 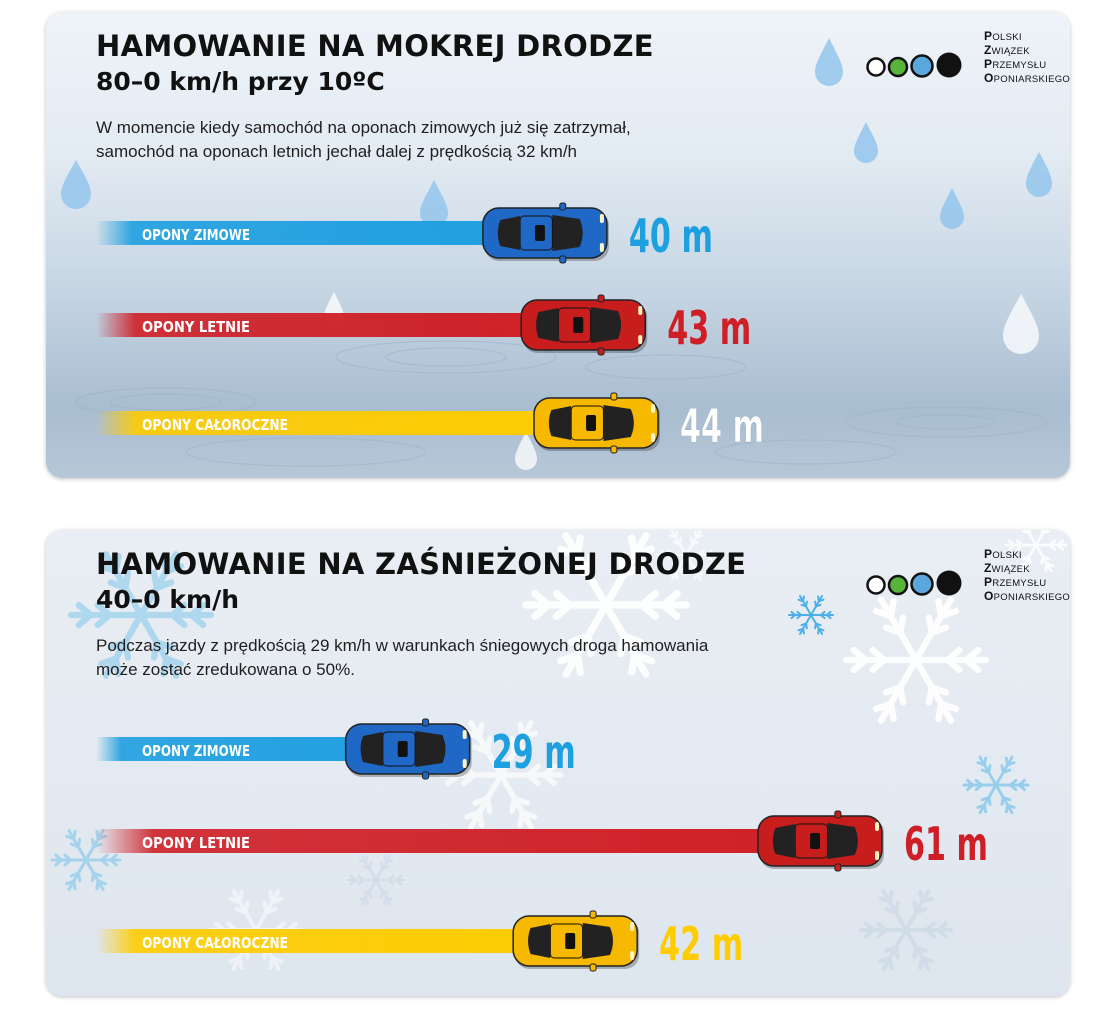 I want to click on distance-value-label: 43 m, so click(x=709, y=328).